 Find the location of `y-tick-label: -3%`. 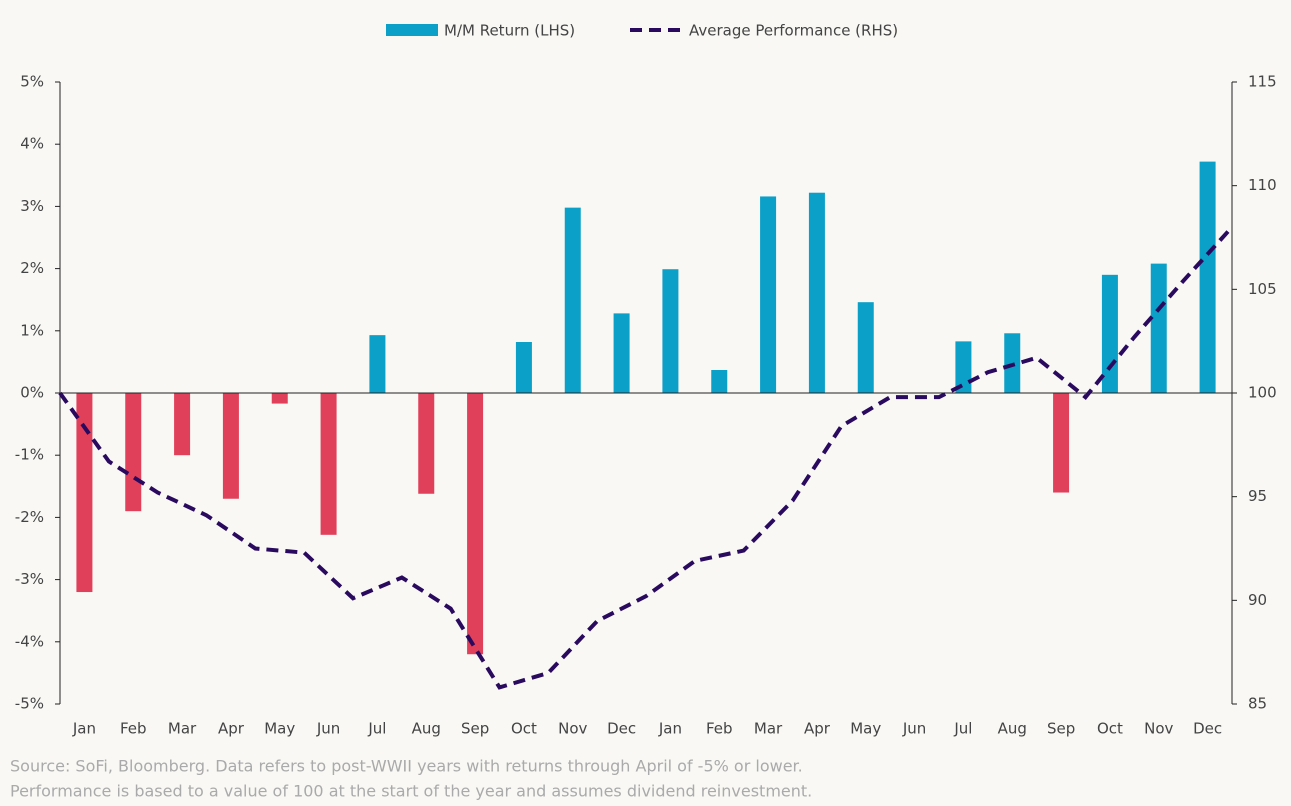

y-tick-label: -3% is located at coordinates (29, 579).